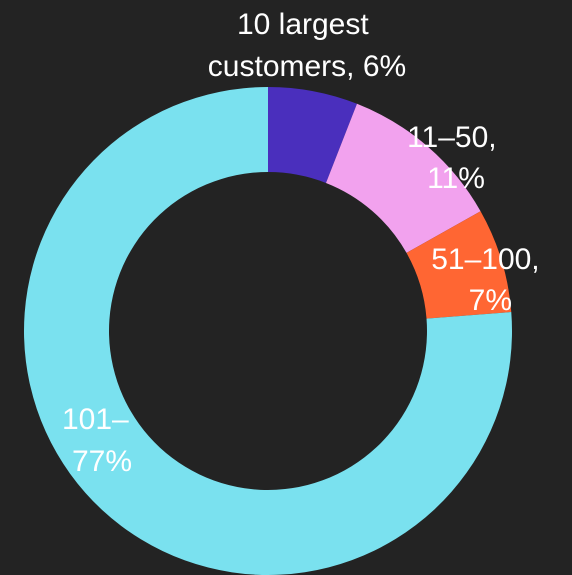 The width and height of the screenshot is (572, 575). I want to click on slice-label-101-line-2: 77%, so click(102, 461).